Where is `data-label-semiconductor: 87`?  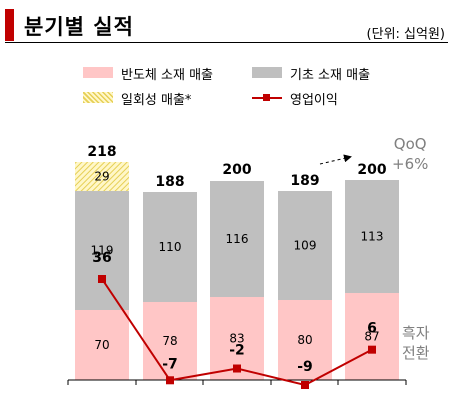 data-label-semiconductor: 87 is located at coordinates (371, 337).